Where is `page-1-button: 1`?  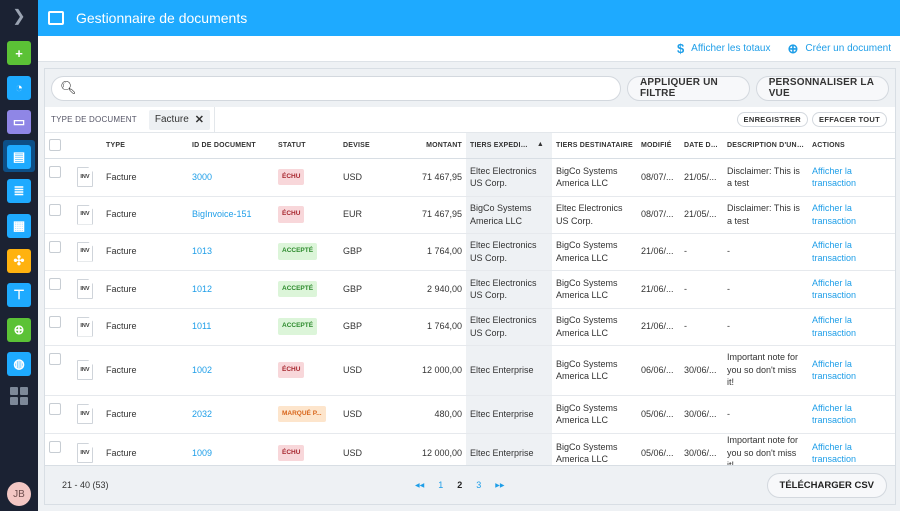
page-1-button: 1 is located at coordinates (441, 485).